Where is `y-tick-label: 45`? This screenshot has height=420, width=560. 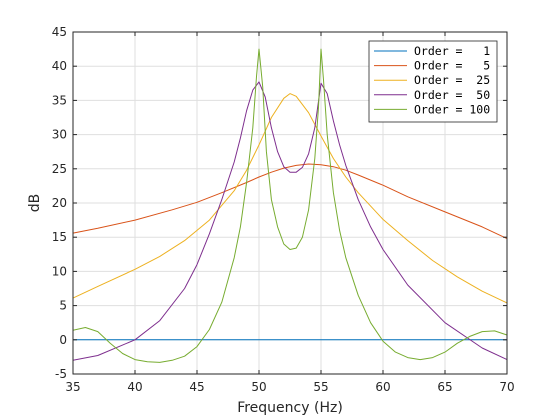
y-tick-label: 45 is located at coordinates (59, 32).